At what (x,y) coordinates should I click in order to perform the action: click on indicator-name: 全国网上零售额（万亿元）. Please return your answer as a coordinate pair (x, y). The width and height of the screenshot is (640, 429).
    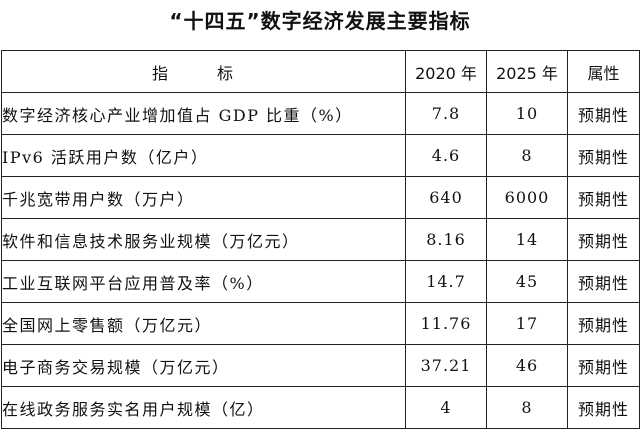
    Looking at the image, I should click on (203, 323).